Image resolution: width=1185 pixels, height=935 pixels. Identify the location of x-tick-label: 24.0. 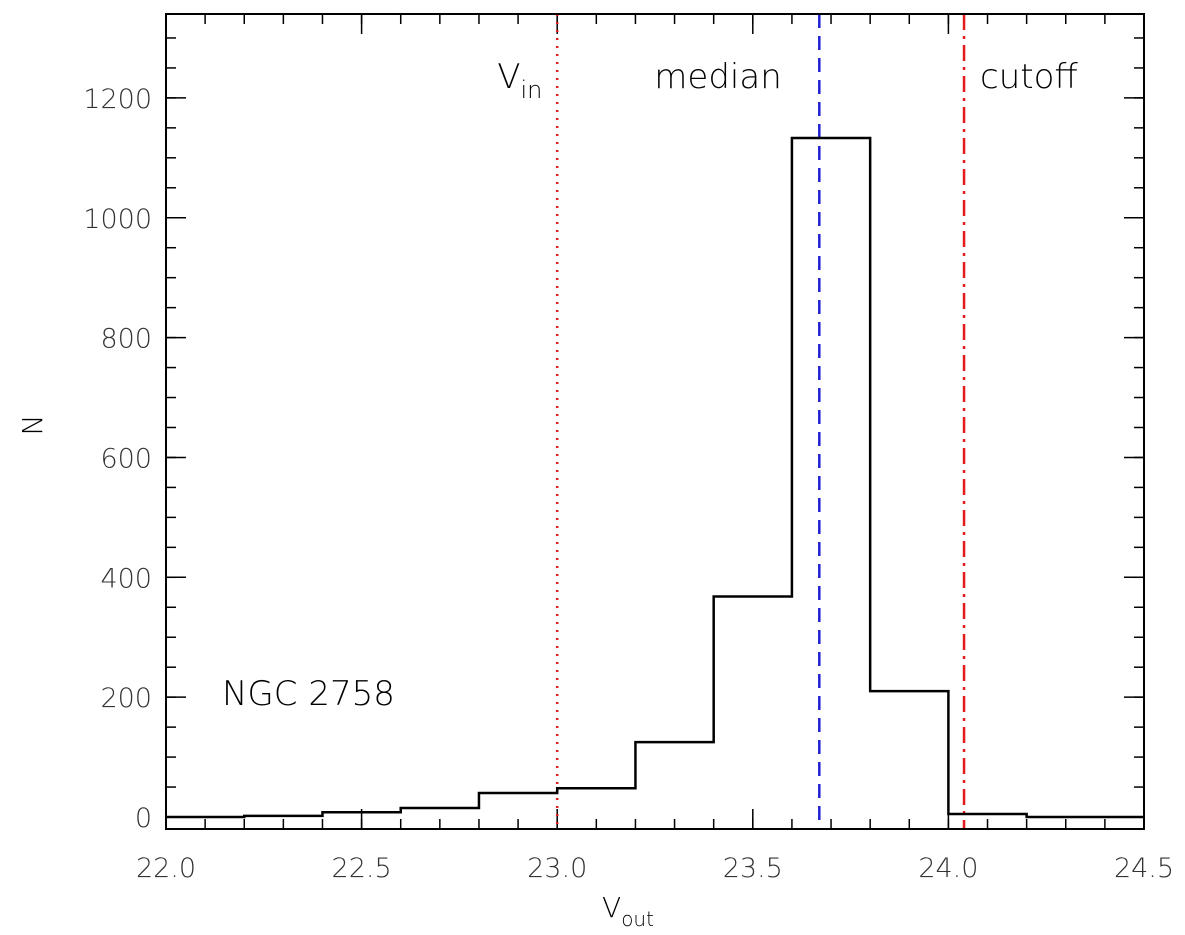
(948, 868).